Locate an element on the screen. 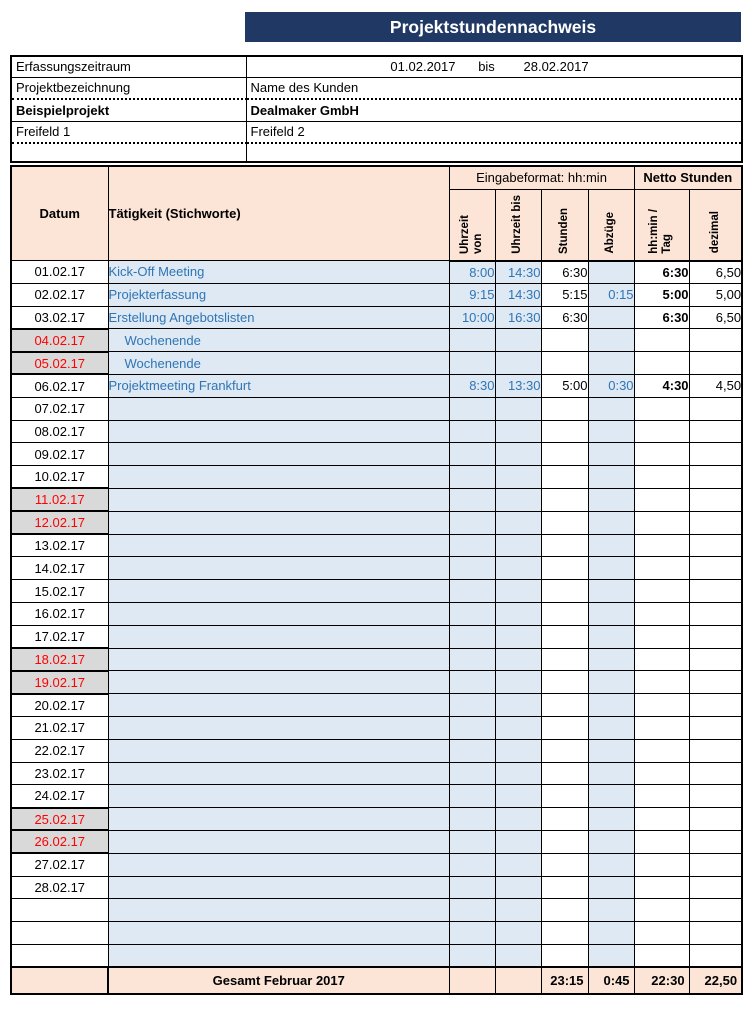 The width and height of the screenshot is (749, 1026). uhrzeit-bis-cell: 14:30 is located at coordinates (518, 294).